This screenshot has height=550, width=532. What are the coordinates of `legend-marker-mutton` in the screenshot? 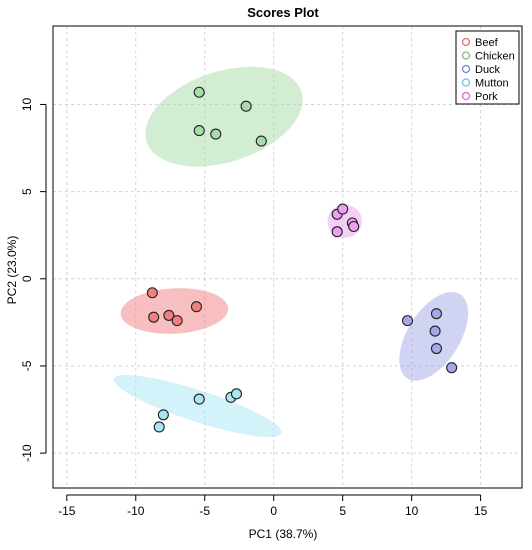 It's located at (466, 82).